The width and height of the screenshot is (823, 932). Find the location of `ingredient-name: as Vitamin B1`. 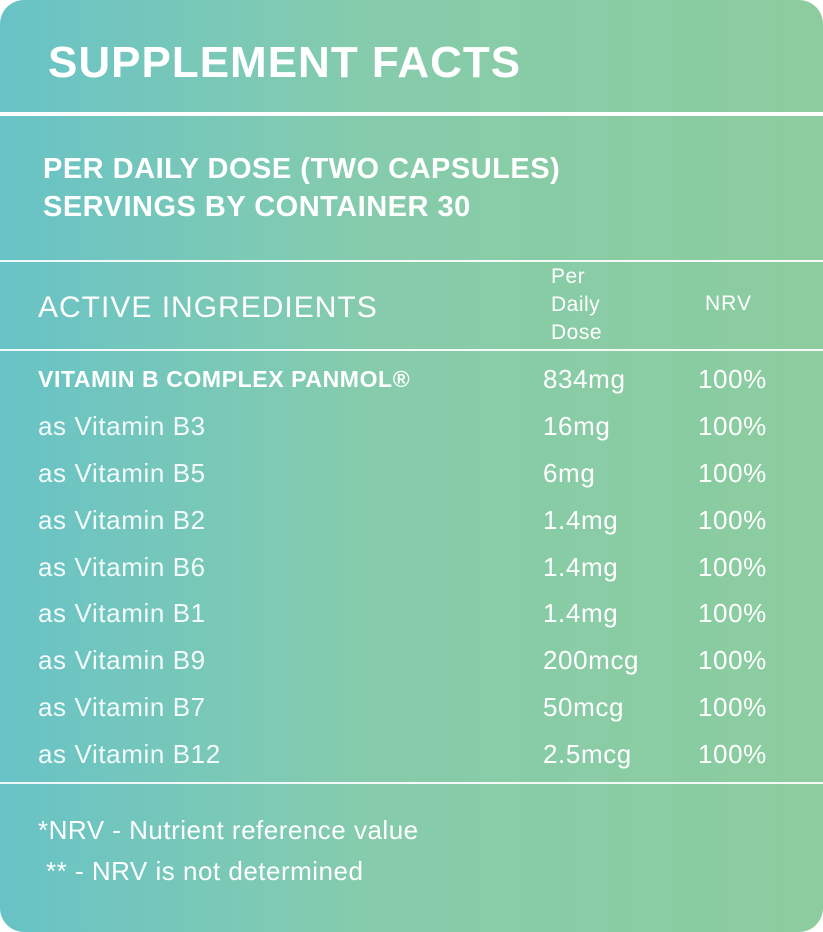

ingredient-name: as Vitamin B1 is located at coordinates (122, 613).